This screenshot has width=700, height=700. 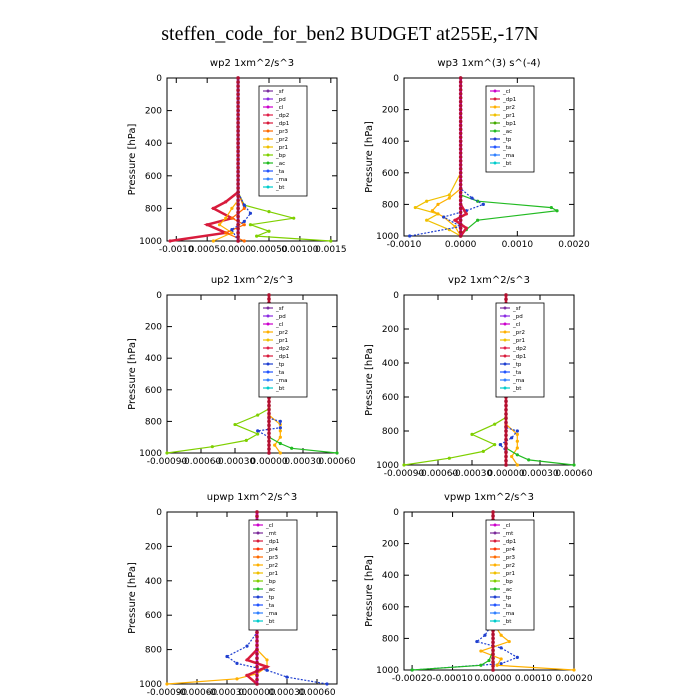 I want to click on y-tick-label: 0, so click(x=396, y=79).